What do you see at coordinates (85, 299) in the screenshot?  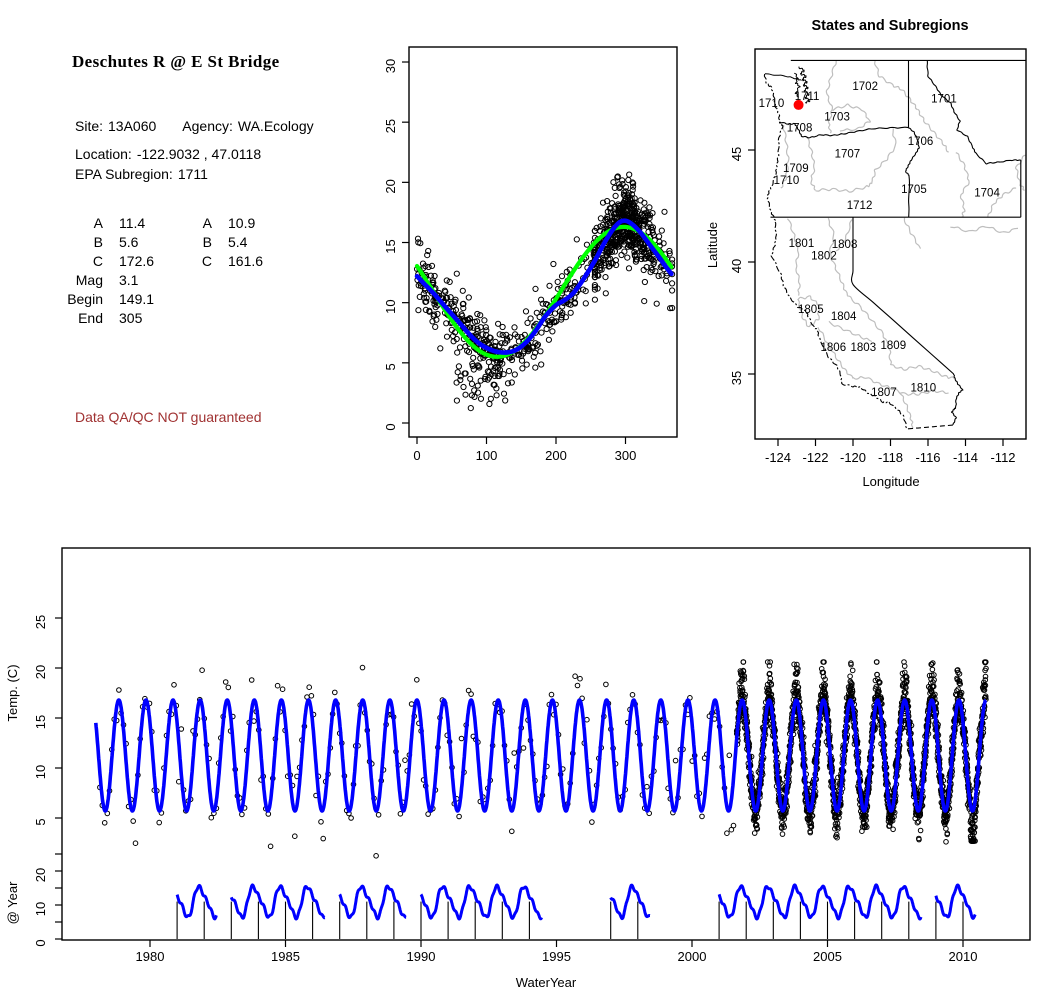 I see `fit-param-label: Begin` at bounding box center [85, 299].